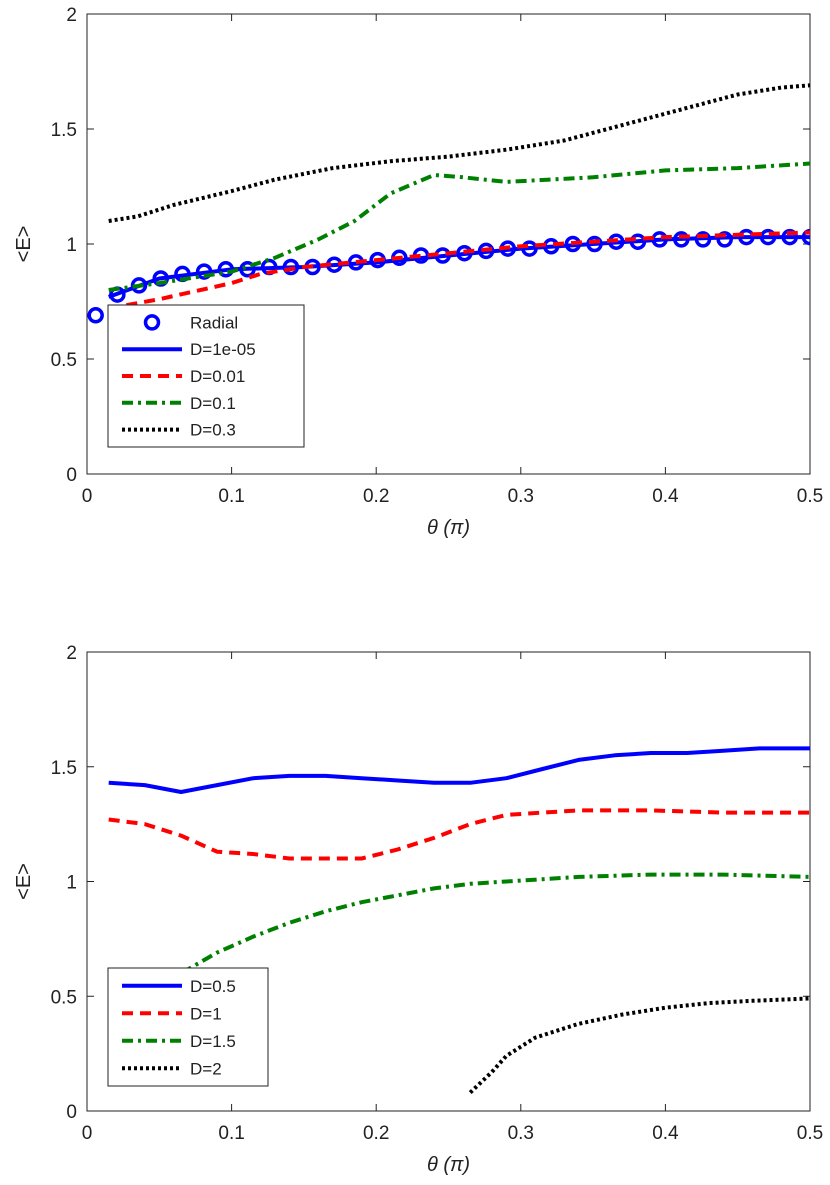 The width and height of the screenshot is (830, 1185). Describe the element at coordinates (214, 322) in the screenshot. I see `top-legend-label-radial: Radial` at that location.